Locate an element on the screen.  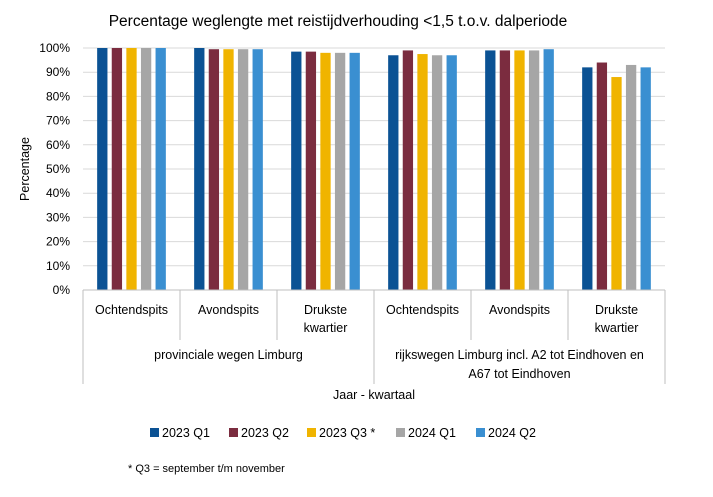
y-axis-title: Percentage is located at coordinates (25, 169).